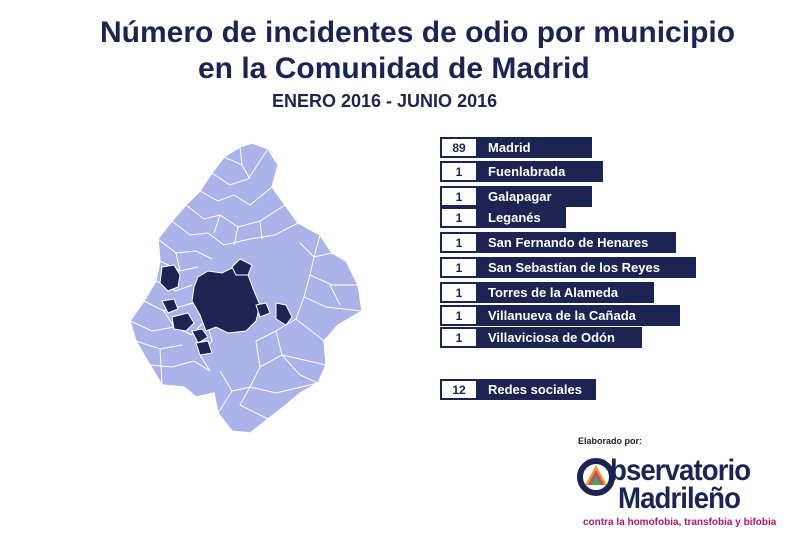  I want to click on incident-count: 89, so click(459, 147).